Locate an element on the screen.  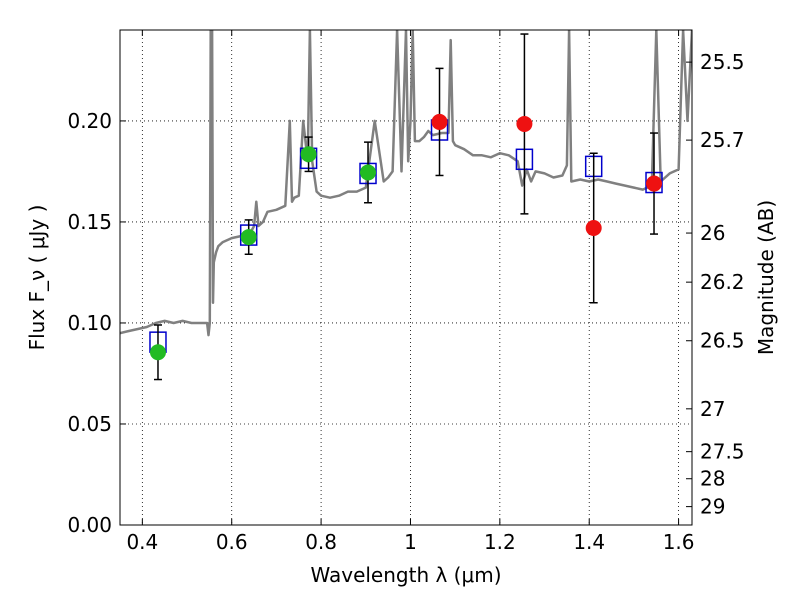
mag-tick-label: 29 is located at coordinates (712, 507).